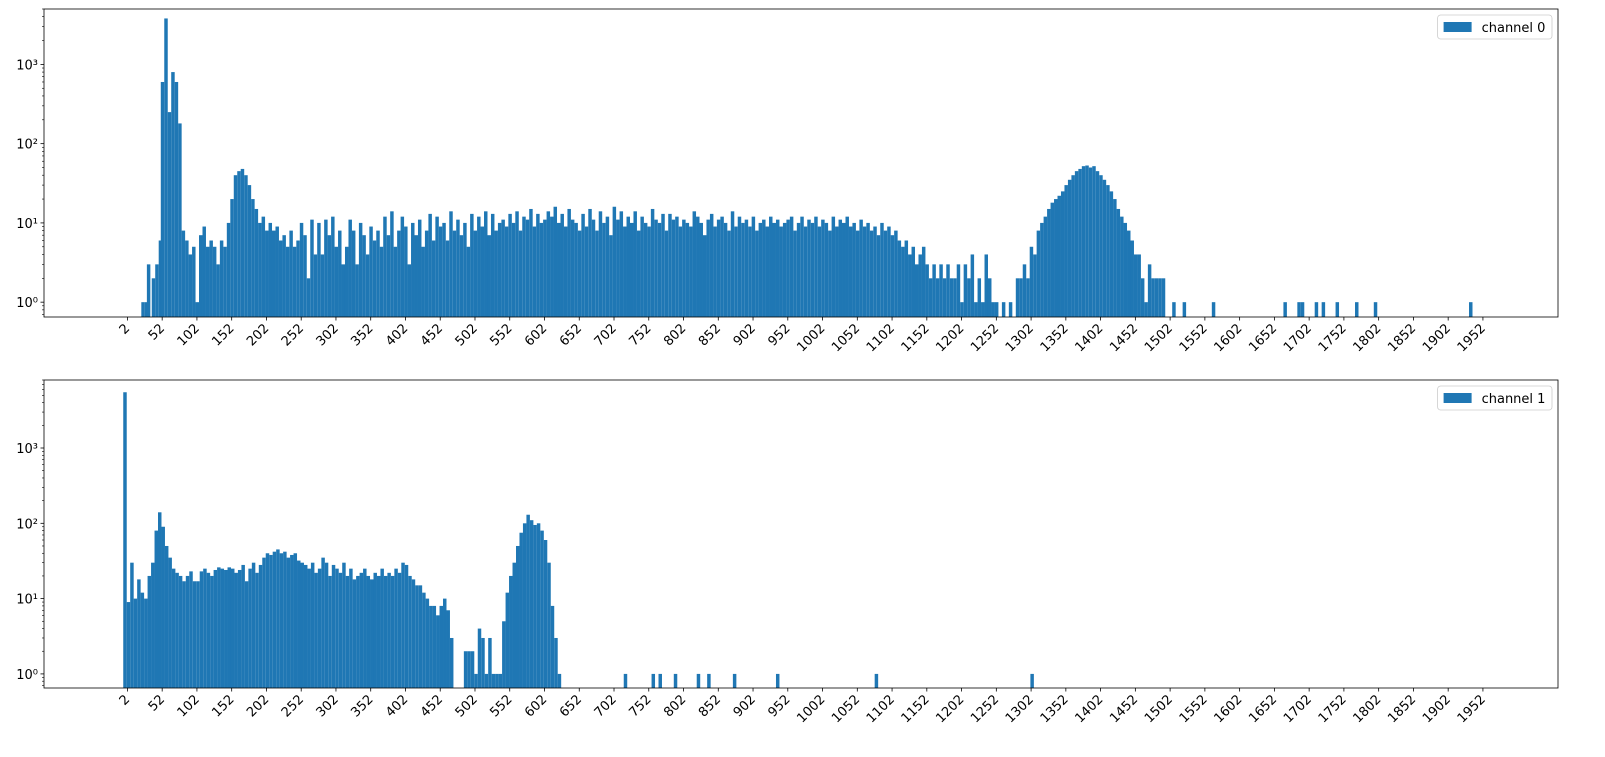 Image resolution: width=1605 pixels, height=757 pixels. Describe the element at coordinates (1514, 399) in the screenshot. I see `legend-label: channel 1` at that location.